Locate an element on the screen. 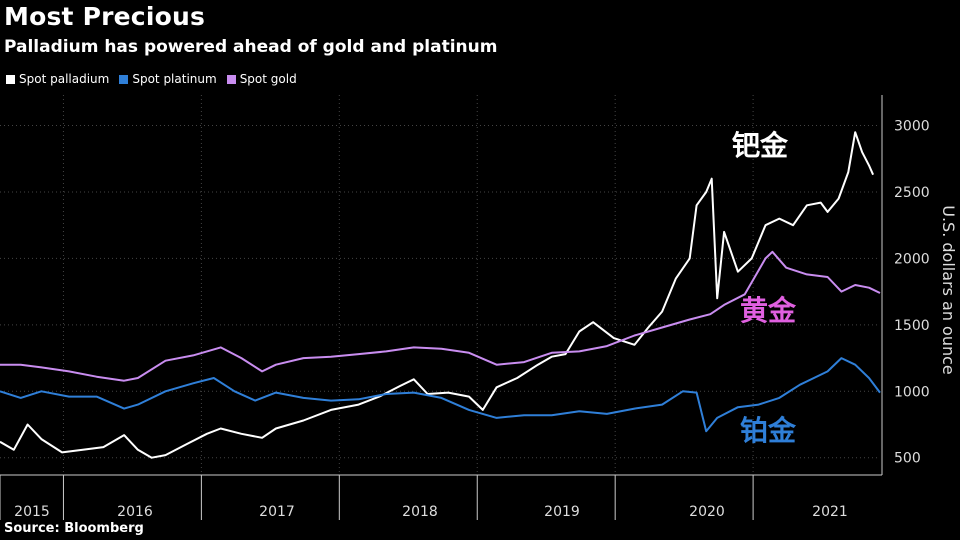 This screenshot has width=960, height=540. x-tick-label: 2015 is located at coordinates (32, 512).